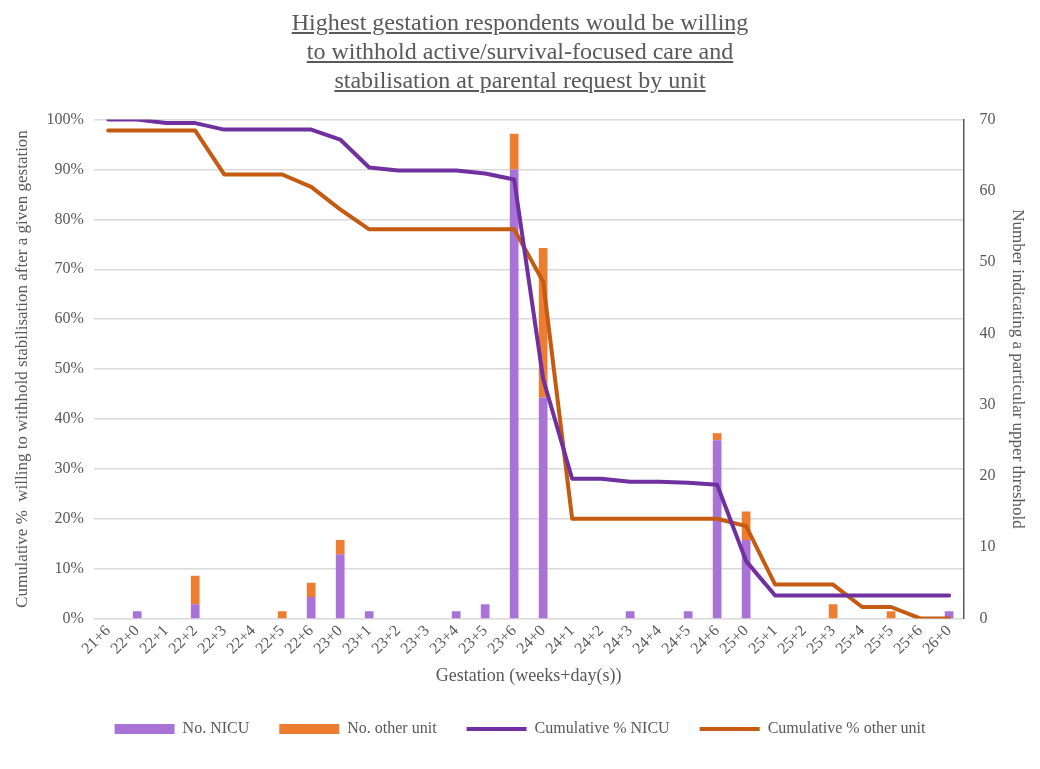 Image resolution: width=1040 pixels, height=769 pixels. What do you see at coordinates (528, 675) in the screenshot?
I see `x-axis-title: Gestation (weeks+day(s))` at bounding box center [528, 675].